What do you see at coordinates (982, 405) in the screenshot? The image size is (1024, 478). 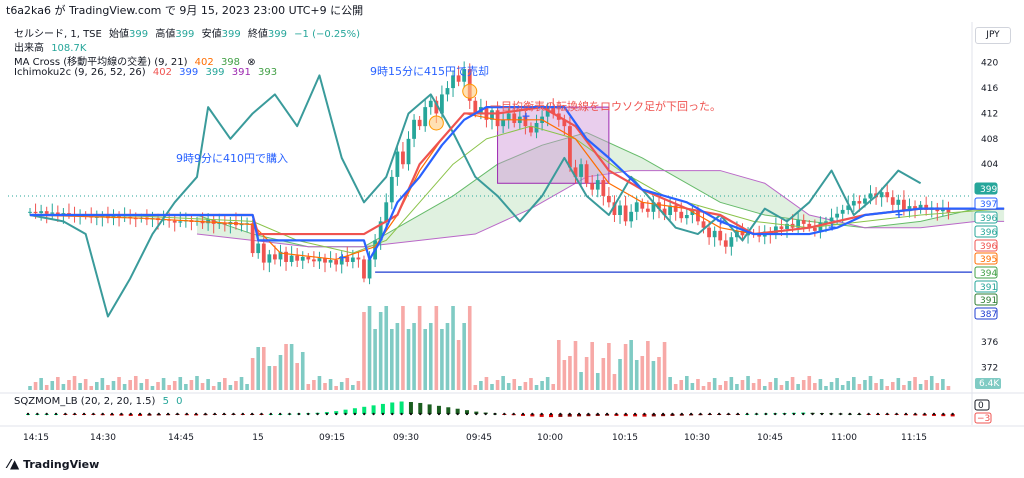 I see `sqz-tag-zero-box` at bounding box center [982, 405].